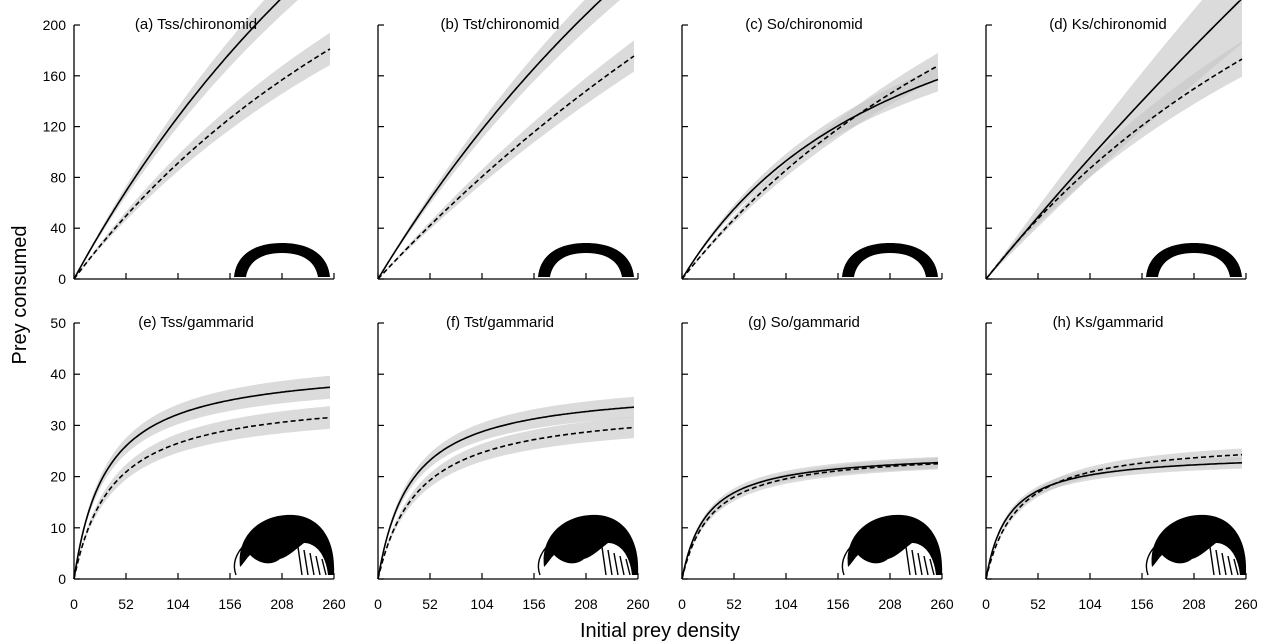 The image size is (1274, 644). Describe the element at coordinates (1108, 24) in the screenshot. I see `panel-title: (d) Ks/chironomid` at that location.